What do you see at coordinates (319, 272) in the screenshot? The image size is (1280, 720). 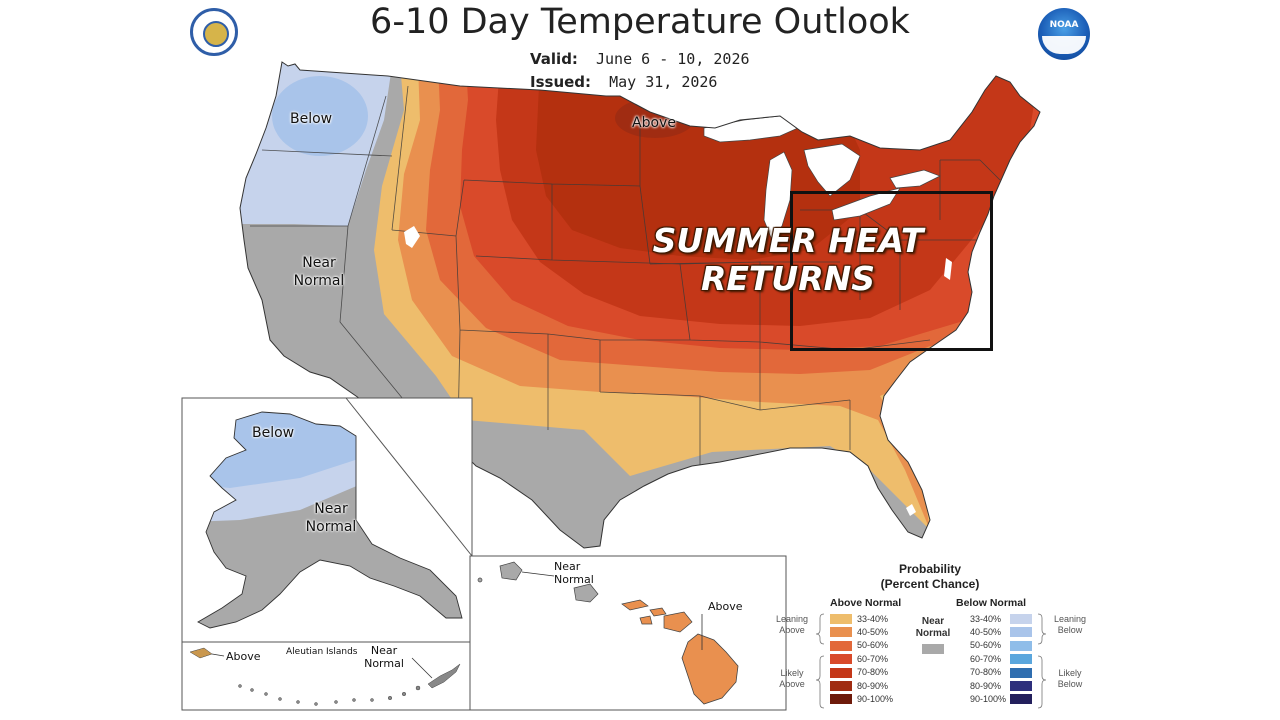 I see `conus-near-normal-label: Near Normal` at bounding box center [319, 272].